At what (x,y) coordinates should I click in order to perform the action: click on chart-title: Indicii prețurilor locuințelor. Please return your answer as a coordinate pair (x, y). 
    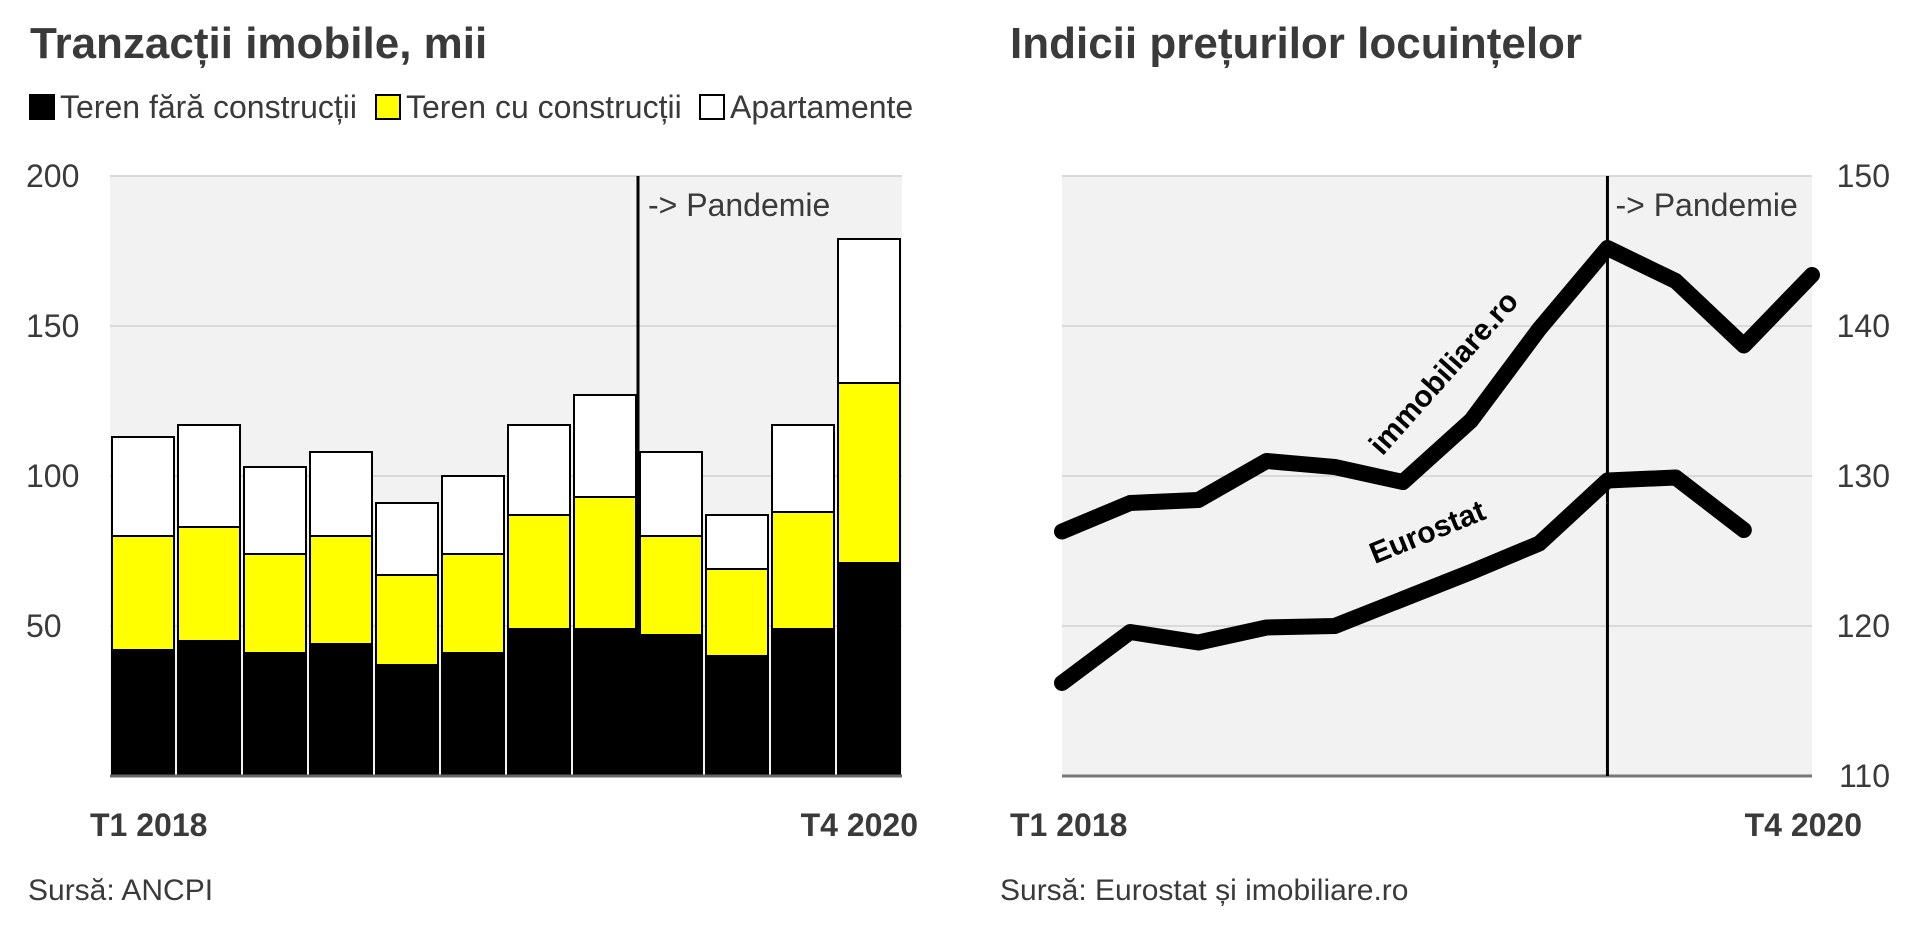
    Looking at the image, I should click on (1296, 43).